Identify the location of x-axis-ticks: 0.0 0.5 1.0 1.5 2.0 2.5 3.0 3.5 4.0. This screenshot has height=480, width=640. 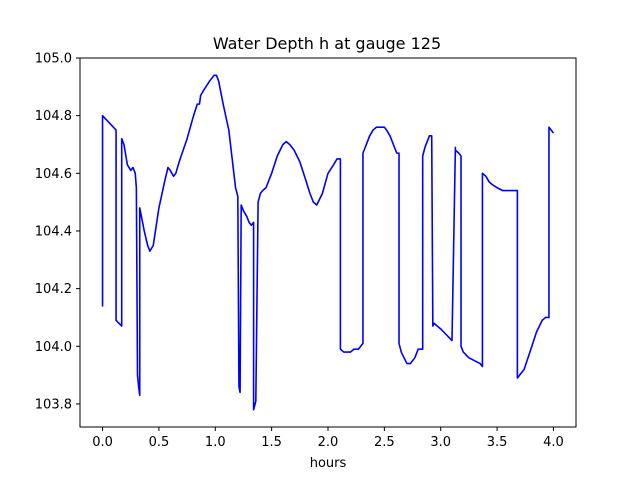
(328, 438).